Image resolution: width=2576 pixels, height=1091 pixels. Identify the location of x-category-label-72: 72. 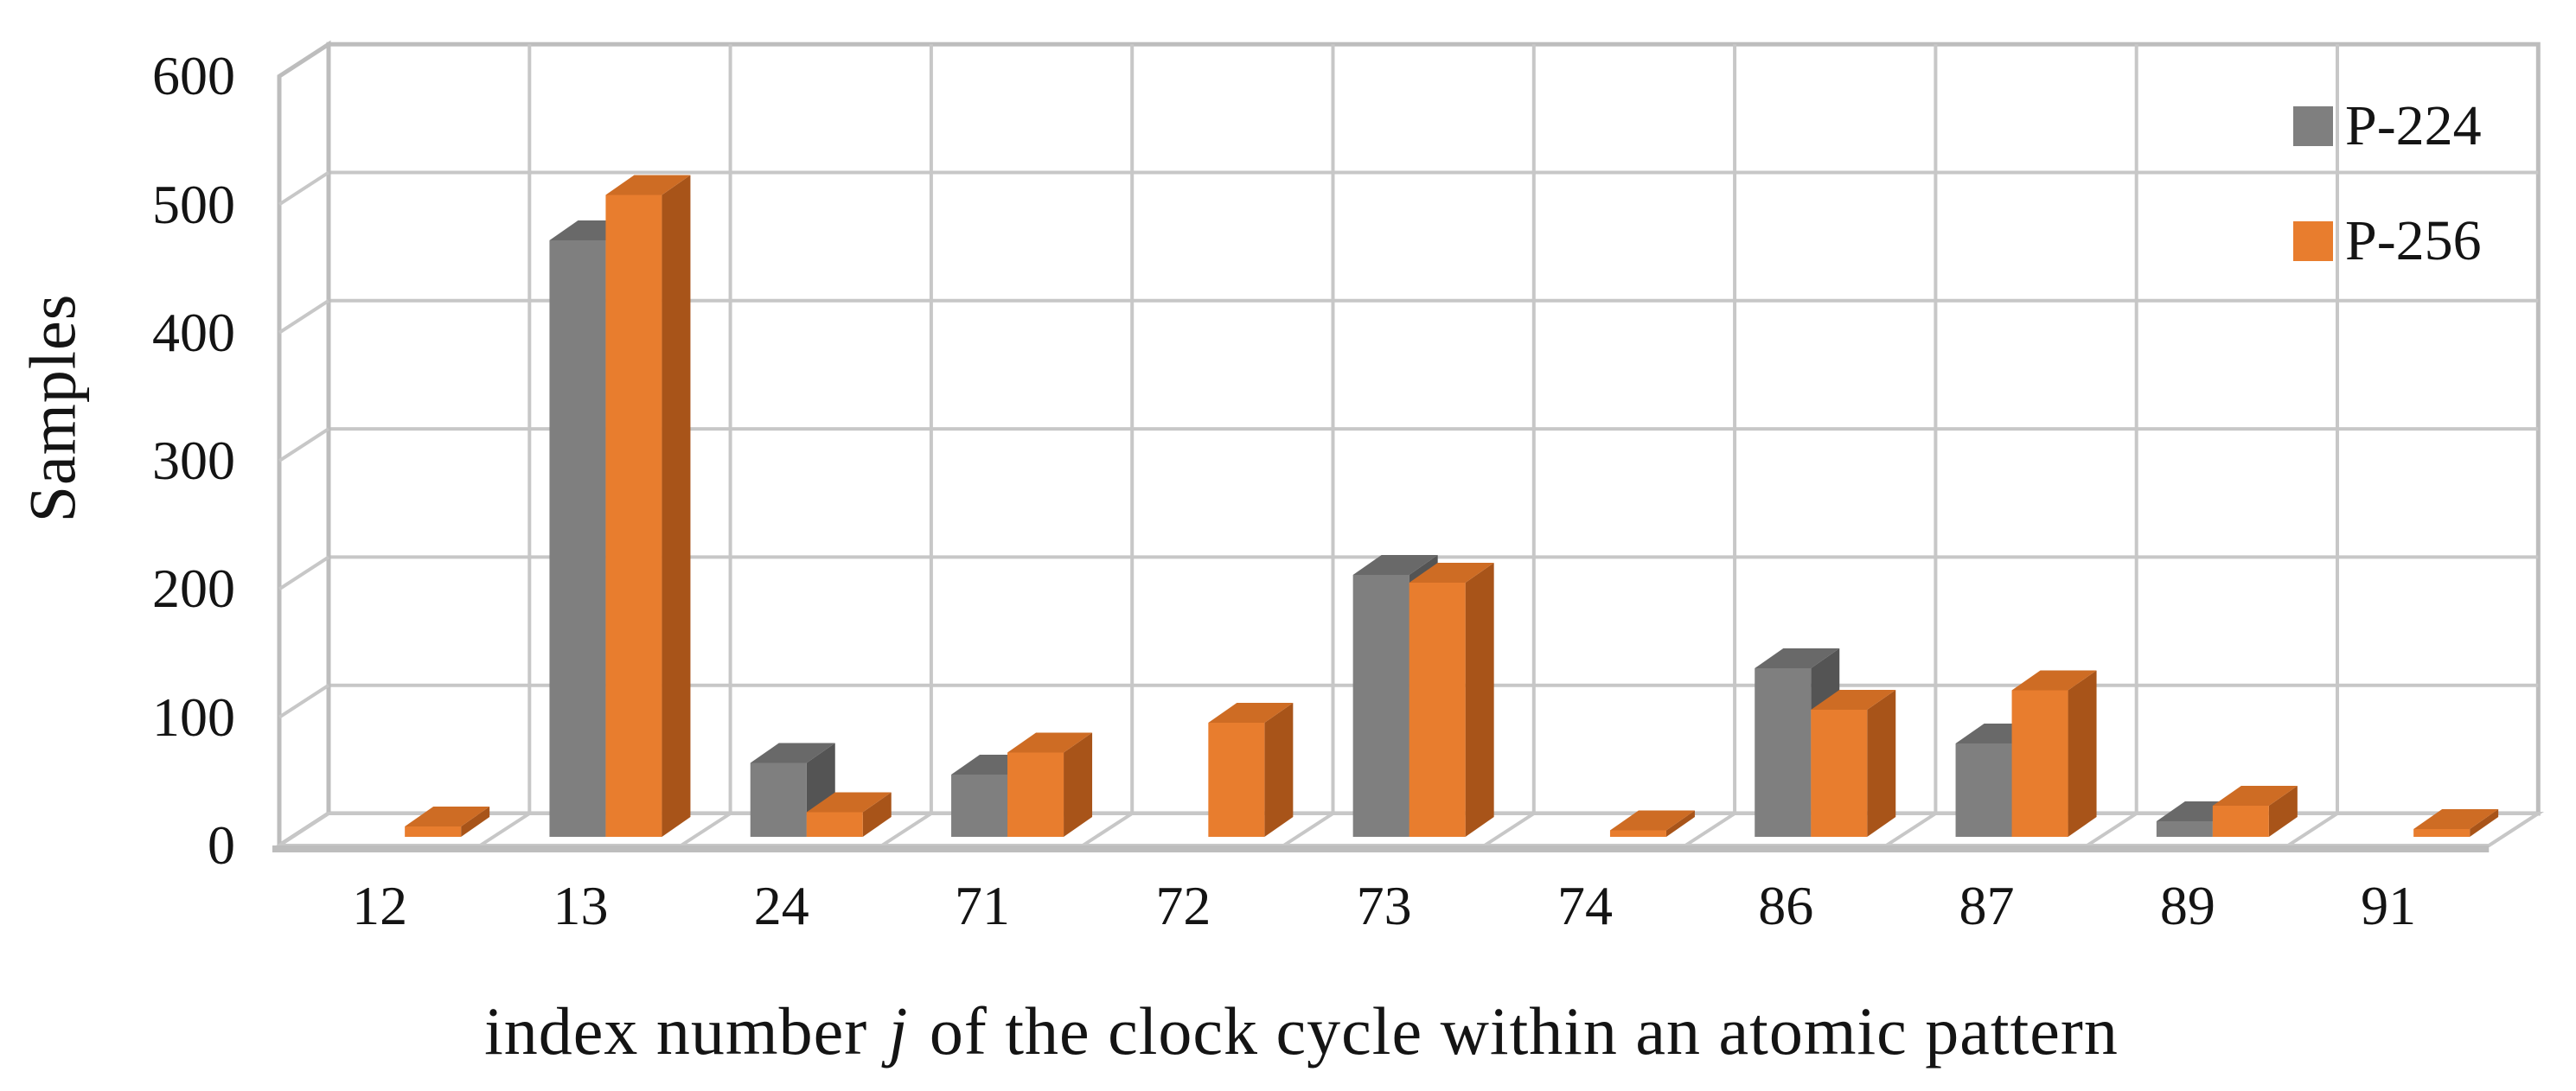
(1183, 905).